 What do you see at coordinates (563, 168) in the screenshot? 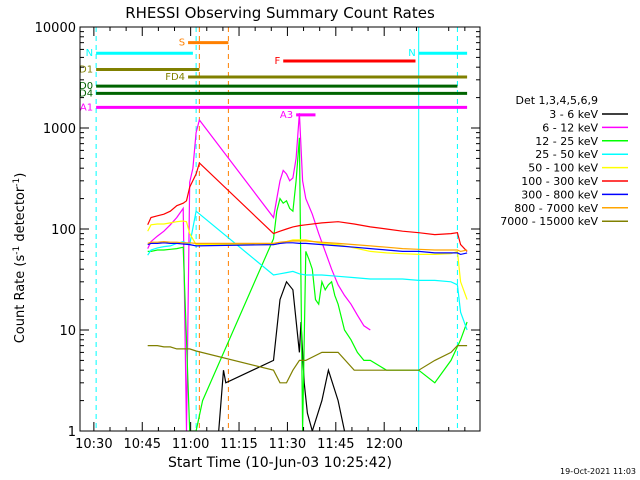
I see `legend-label-5: 50 - 100 keV` at bounding box center [563, 168].